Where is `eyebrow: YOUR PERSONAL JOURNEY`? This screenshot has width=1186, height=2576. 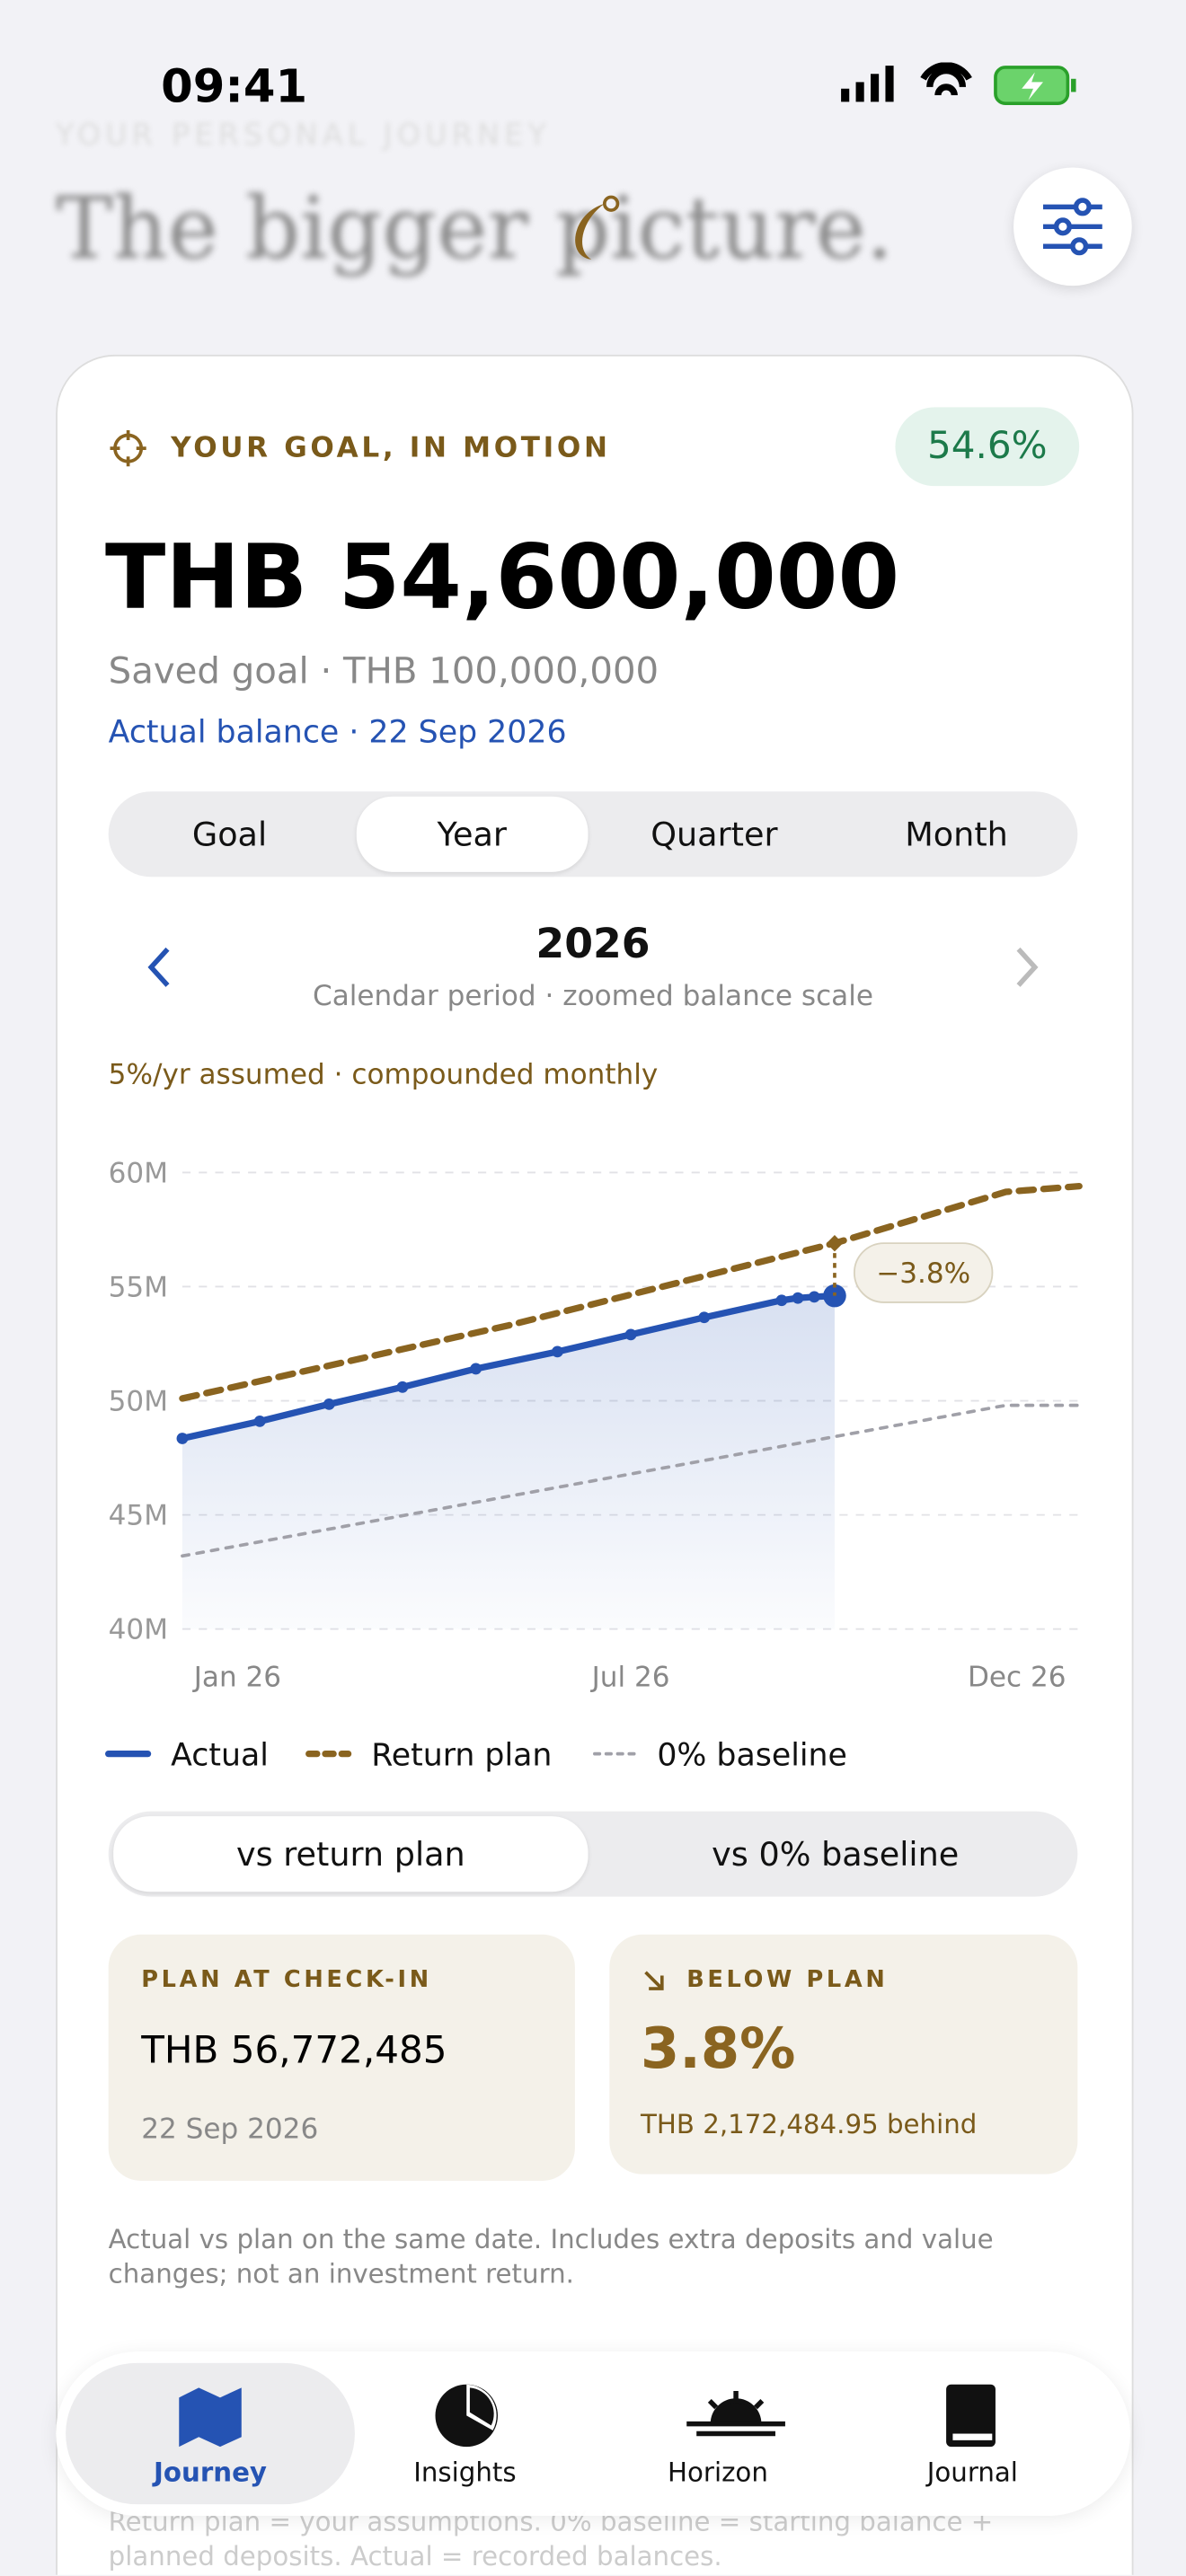
eyebrow: YOUR PERSONAL JOURNEY is located at coordinates (304, 136).